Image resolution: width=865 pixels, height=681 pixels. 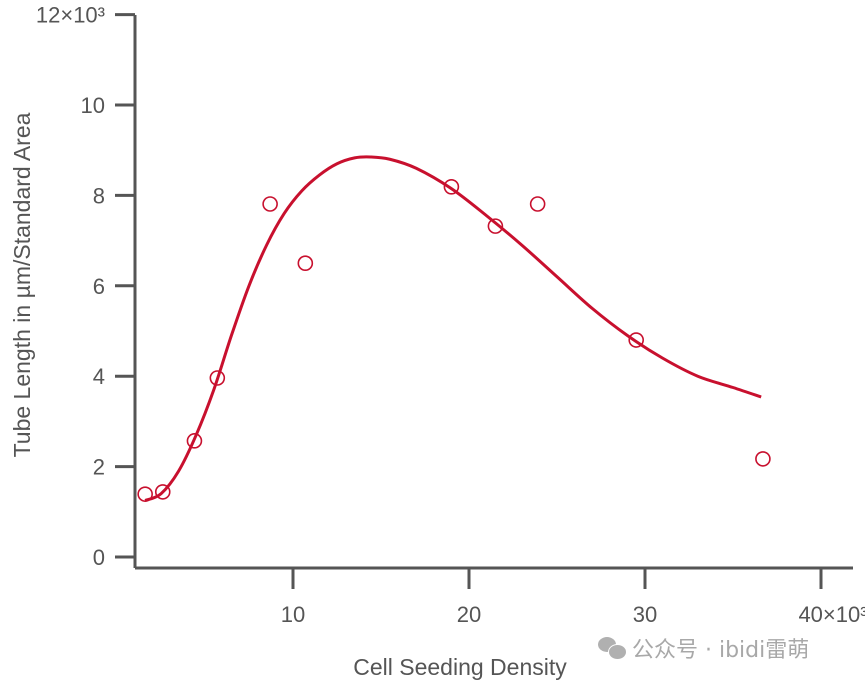 I want to click on wechat-icon, so click(x=612, y=648).